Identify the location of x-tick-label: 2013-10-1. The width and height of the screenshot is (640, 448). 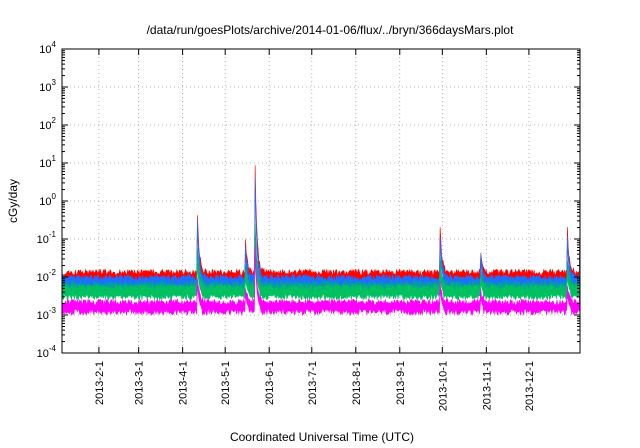
(443, 386).